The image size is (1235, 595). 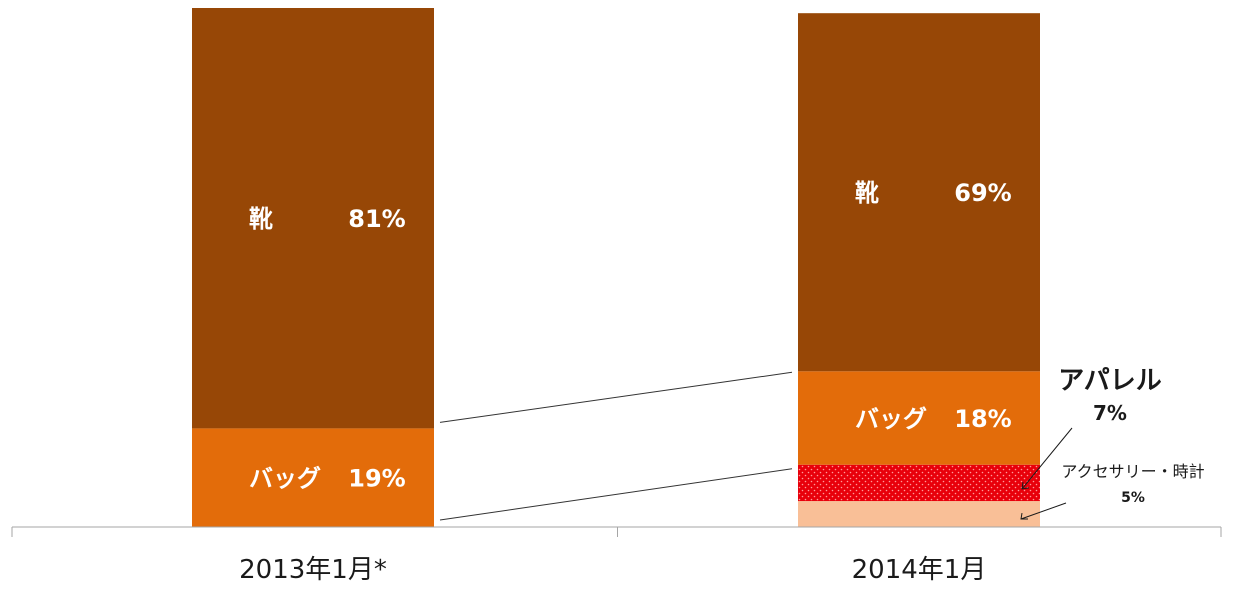 What do you see at coordinates (1109, 381) in the screenshot?
I see `callout-label: アパレル` at bounding box center [1109, 381].